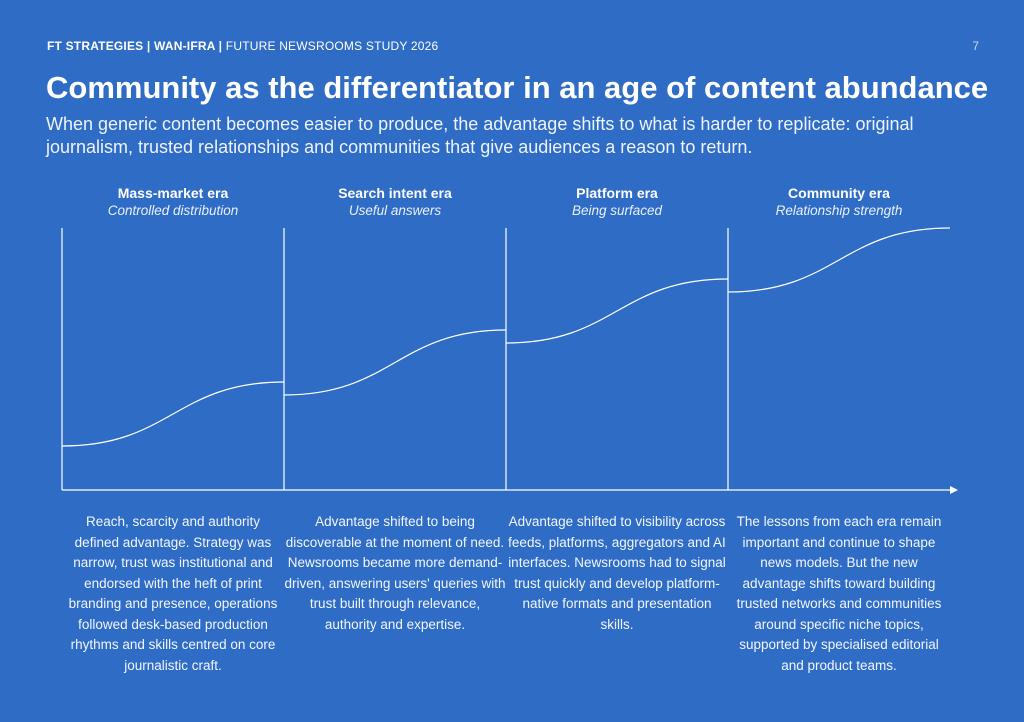  What do you see at coordinates (617, 311) in the screenshot?
I see `platform-curve` at bounding box center [617, 311].